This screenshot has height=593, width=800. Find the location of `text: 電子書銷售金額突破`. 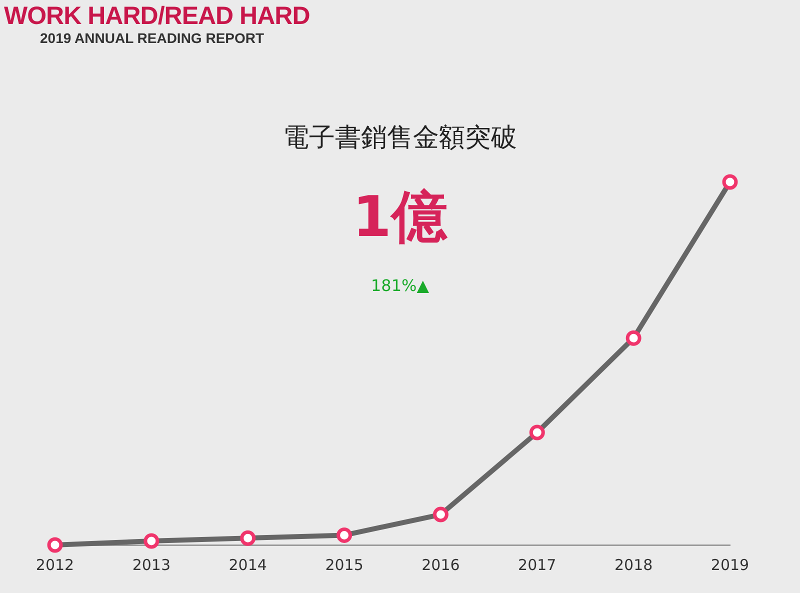

text: 電子書銷售金額突破 is located at coordinates (400, 138).